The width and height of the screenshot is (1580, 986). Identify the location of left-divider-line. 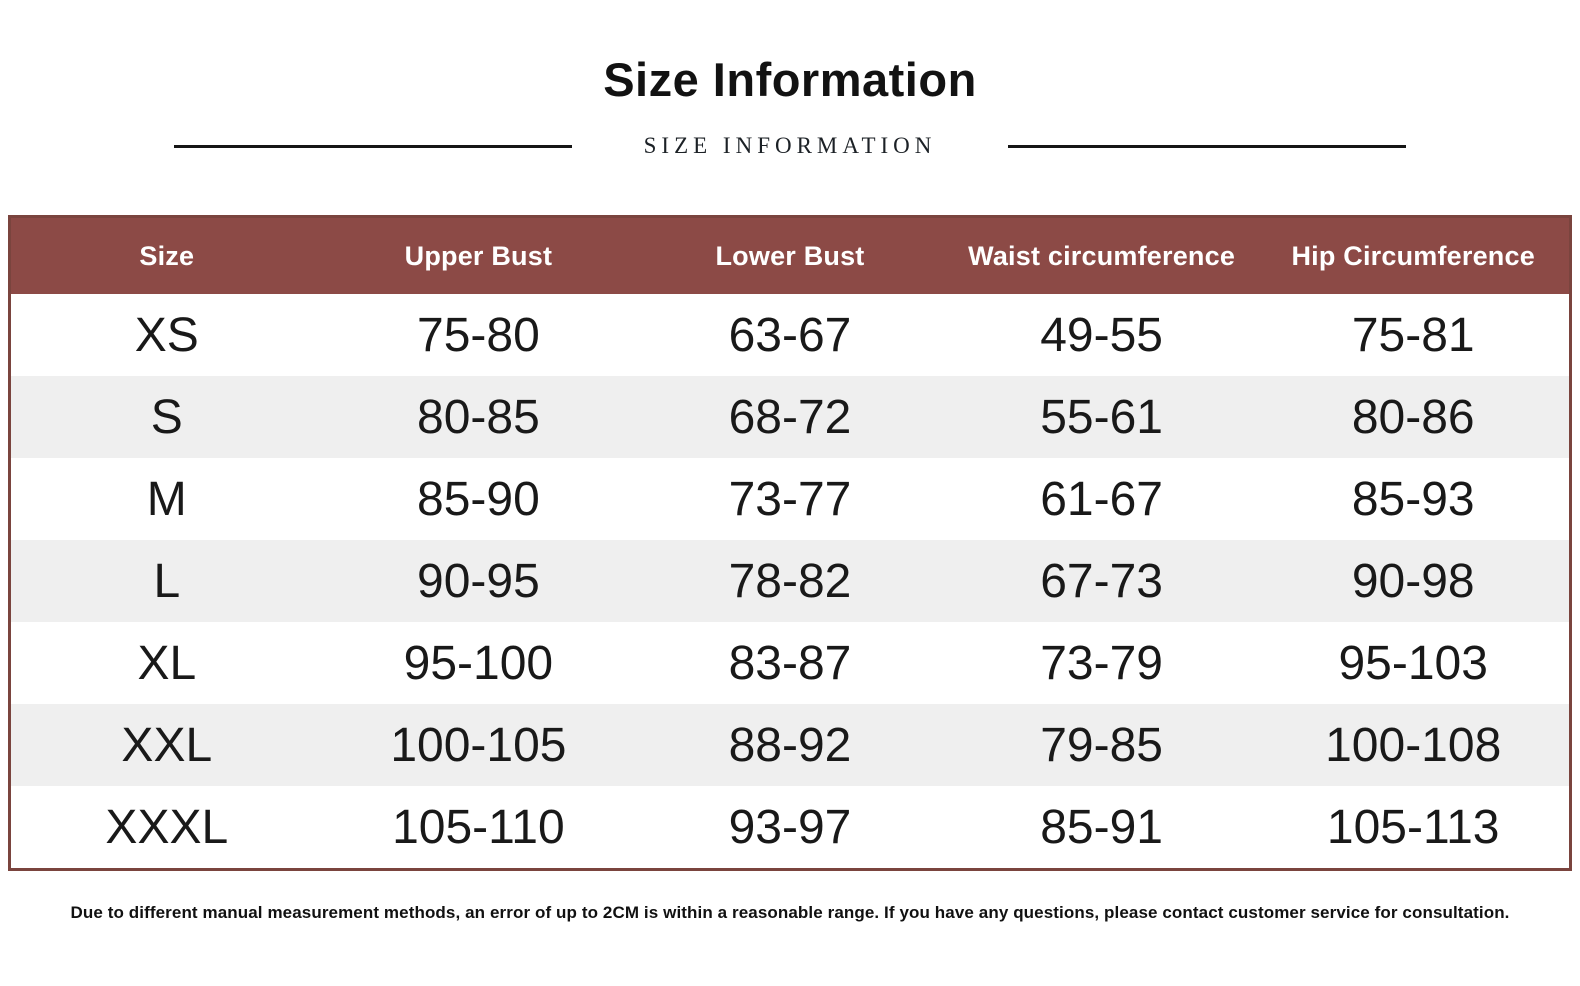
(373, 146).